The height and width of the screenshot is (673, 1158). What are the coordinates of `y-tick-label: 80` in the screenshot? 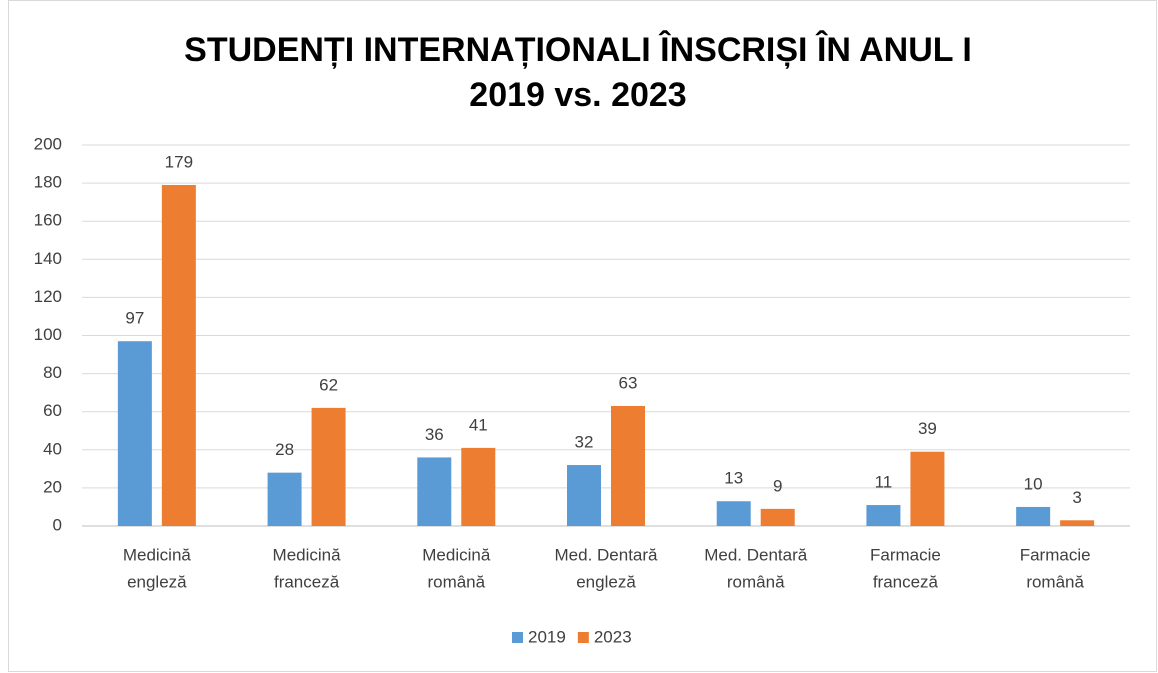 It's located at (52, 372).